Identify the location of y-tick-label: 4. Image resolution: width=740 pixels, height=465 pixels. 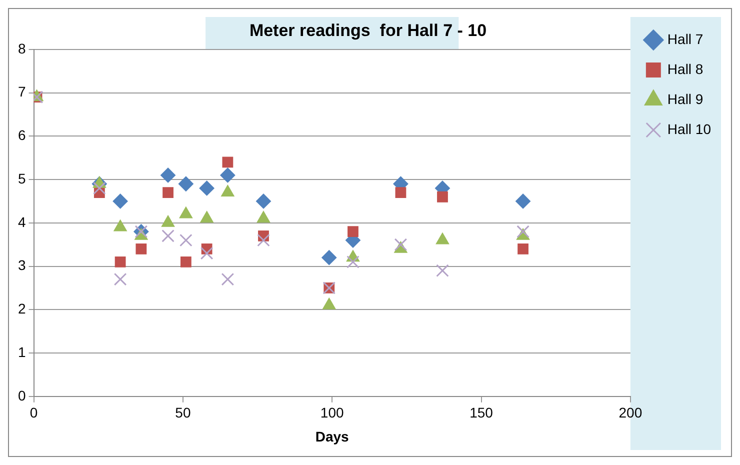
(22, 222).